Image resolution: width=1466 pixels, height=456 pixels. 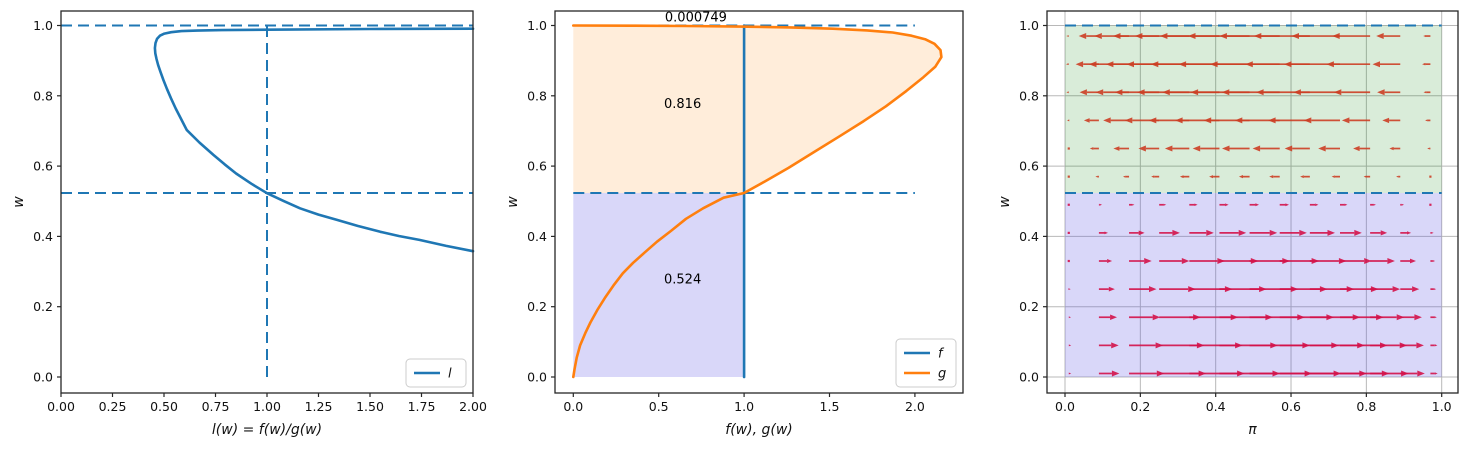 What do you see at coordinates (1005, 202) in the screenshot?
I see `y-axis-label: w` at bounding box center [1005, 202].